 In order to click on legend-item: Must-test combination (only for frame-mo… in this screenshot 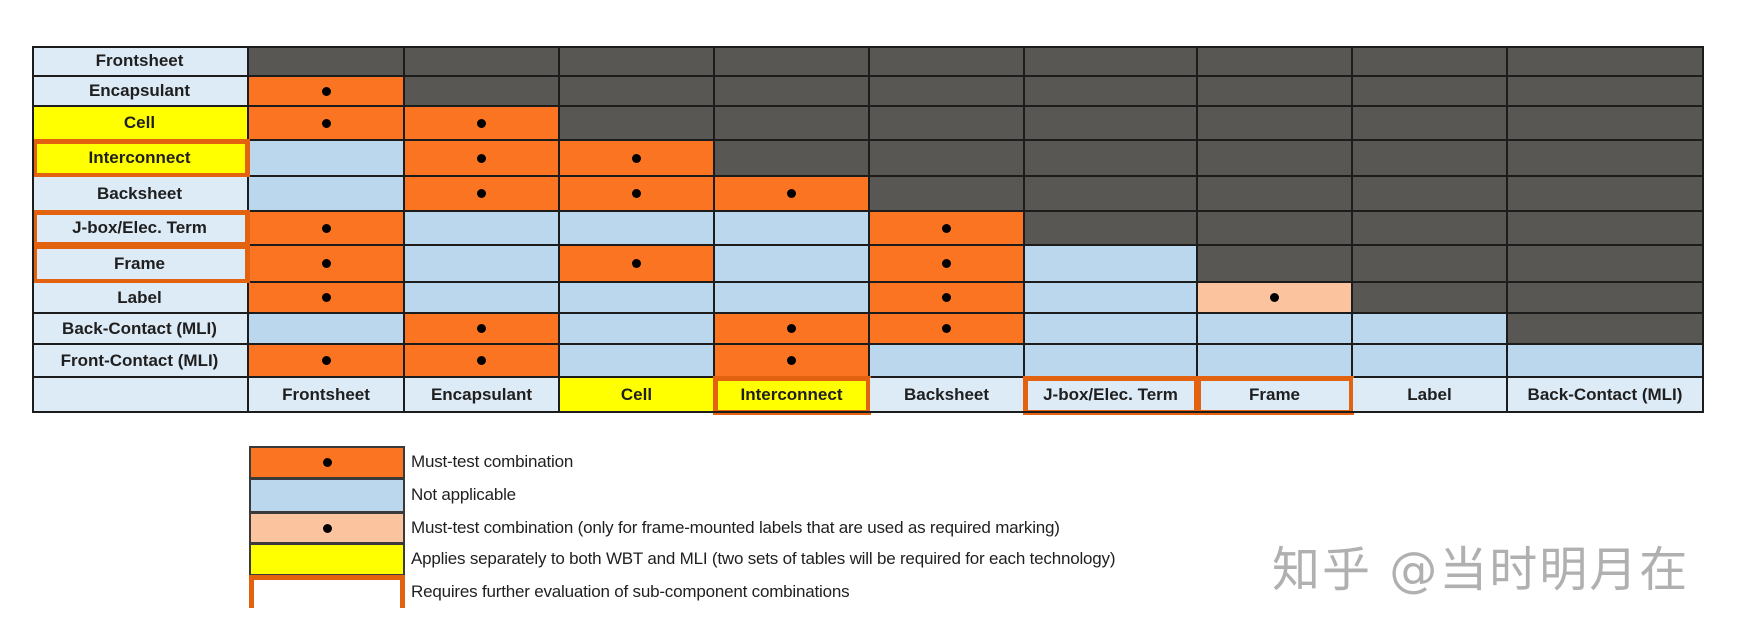, I will do `click(654, 527)`.